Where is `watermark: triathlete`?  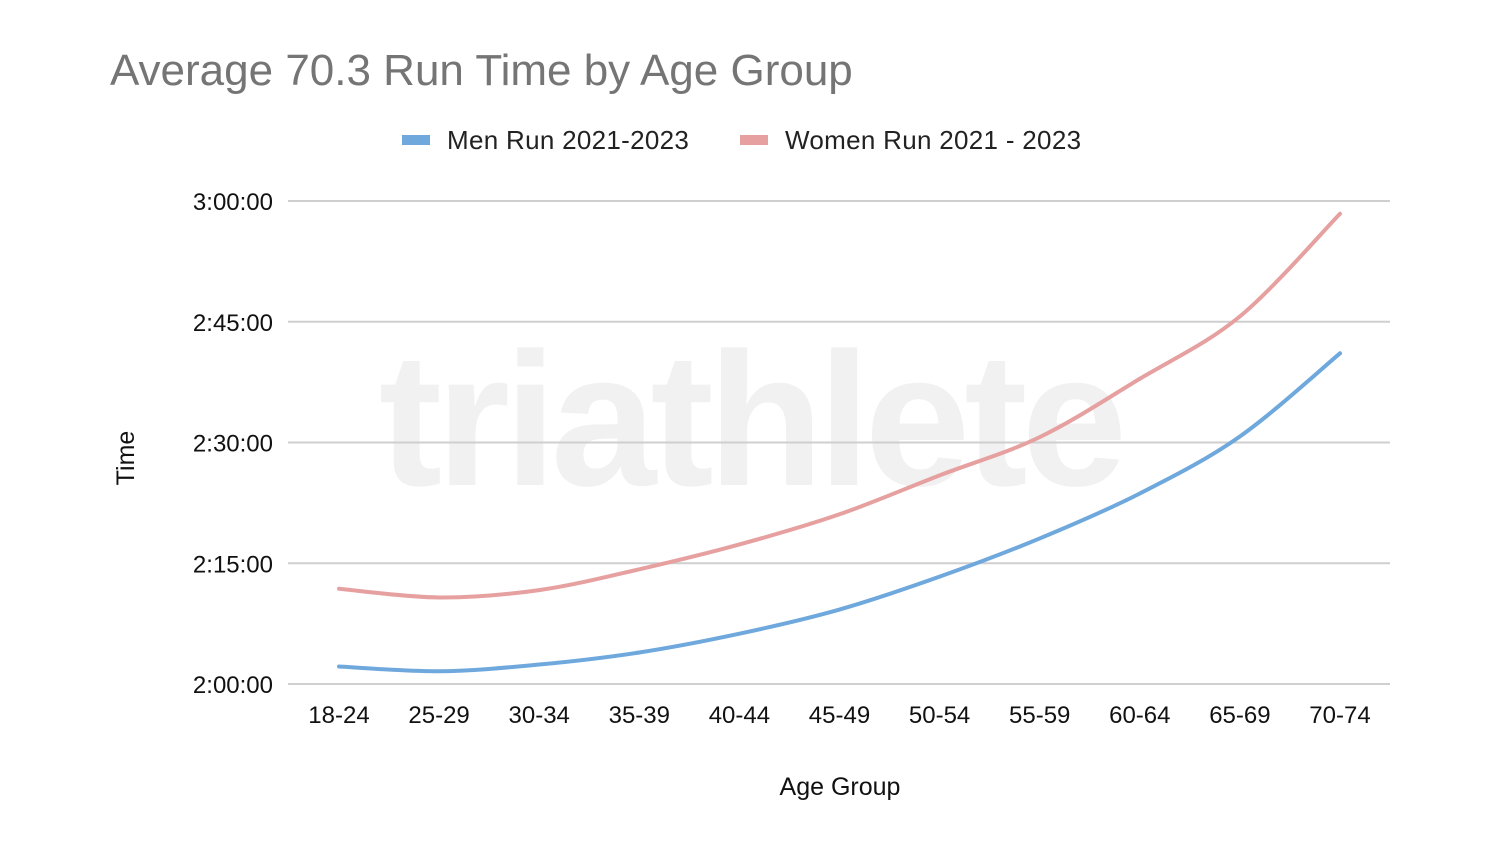
watermark: triathlete is located at coordinates (750, 420).